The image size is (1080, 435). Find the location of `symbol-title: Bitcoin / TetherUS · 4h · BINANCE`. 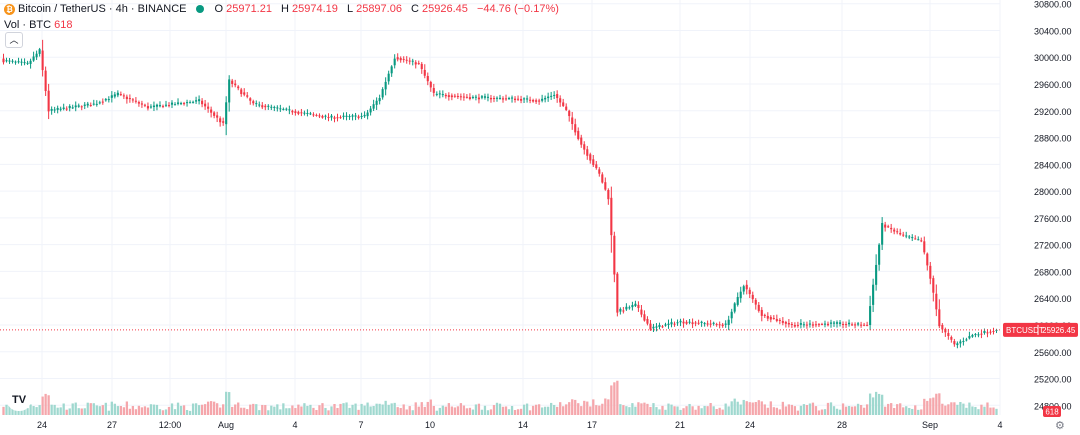

symbol-title: Bitcoin / TetherUS · 4h · BINANCE is located at coordinates (102, 9).